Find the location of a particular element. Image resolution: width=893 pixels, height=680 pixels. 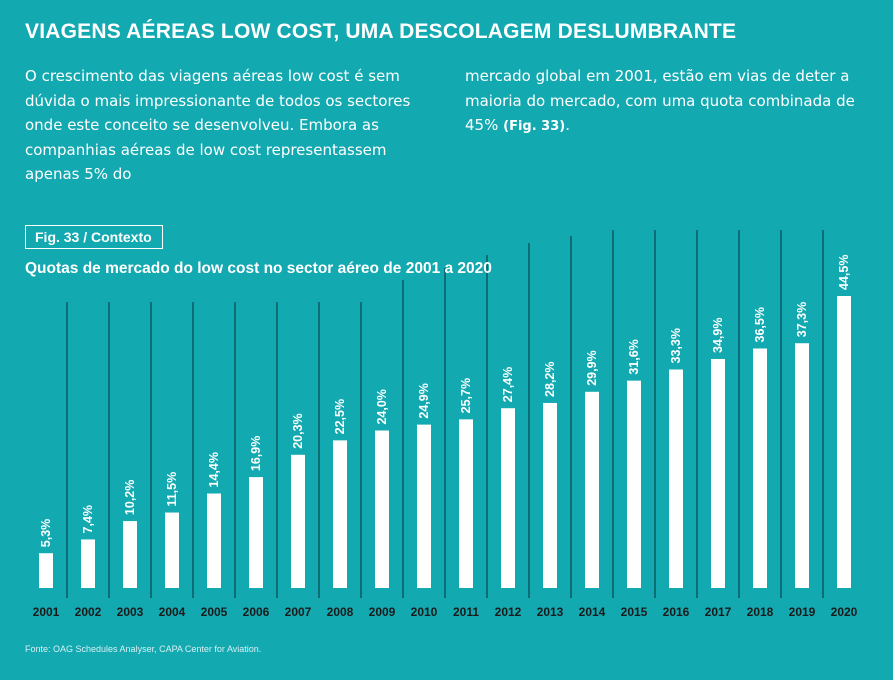

value-label-2020: 44,5% is located at coordinates (844, 272).